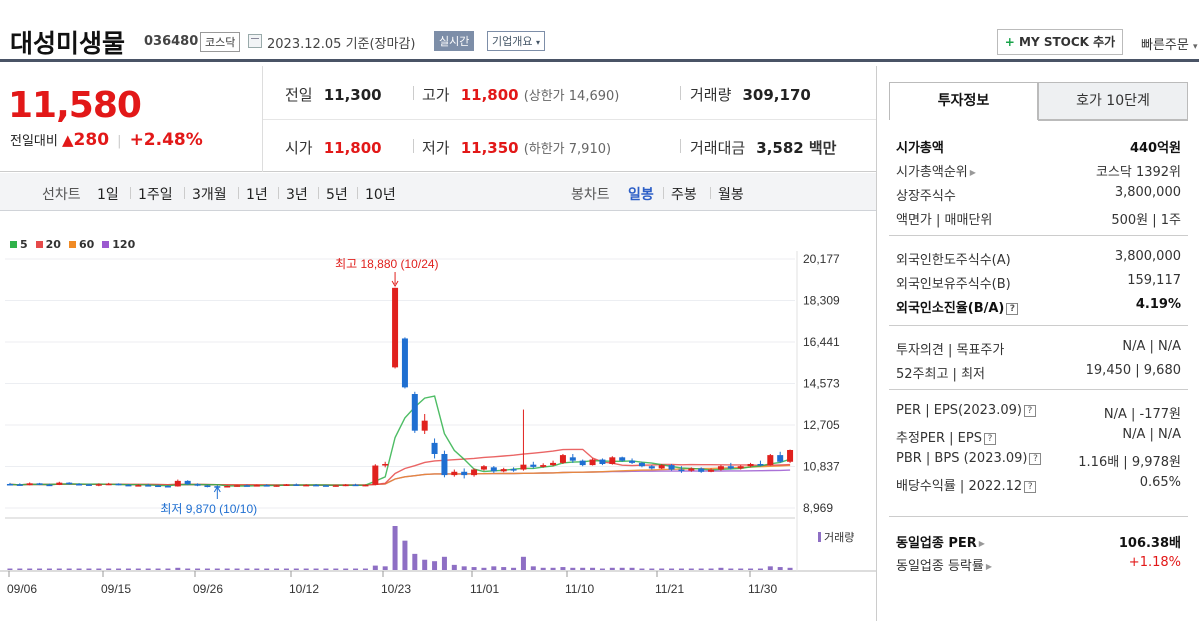 Image resolution: width=1199 pixels, height=621 pixels. What do you see at coordinates (684, 195) in the screenshot?
I see `candle-period-tab: 주봉` at bounding box center [684, 195].